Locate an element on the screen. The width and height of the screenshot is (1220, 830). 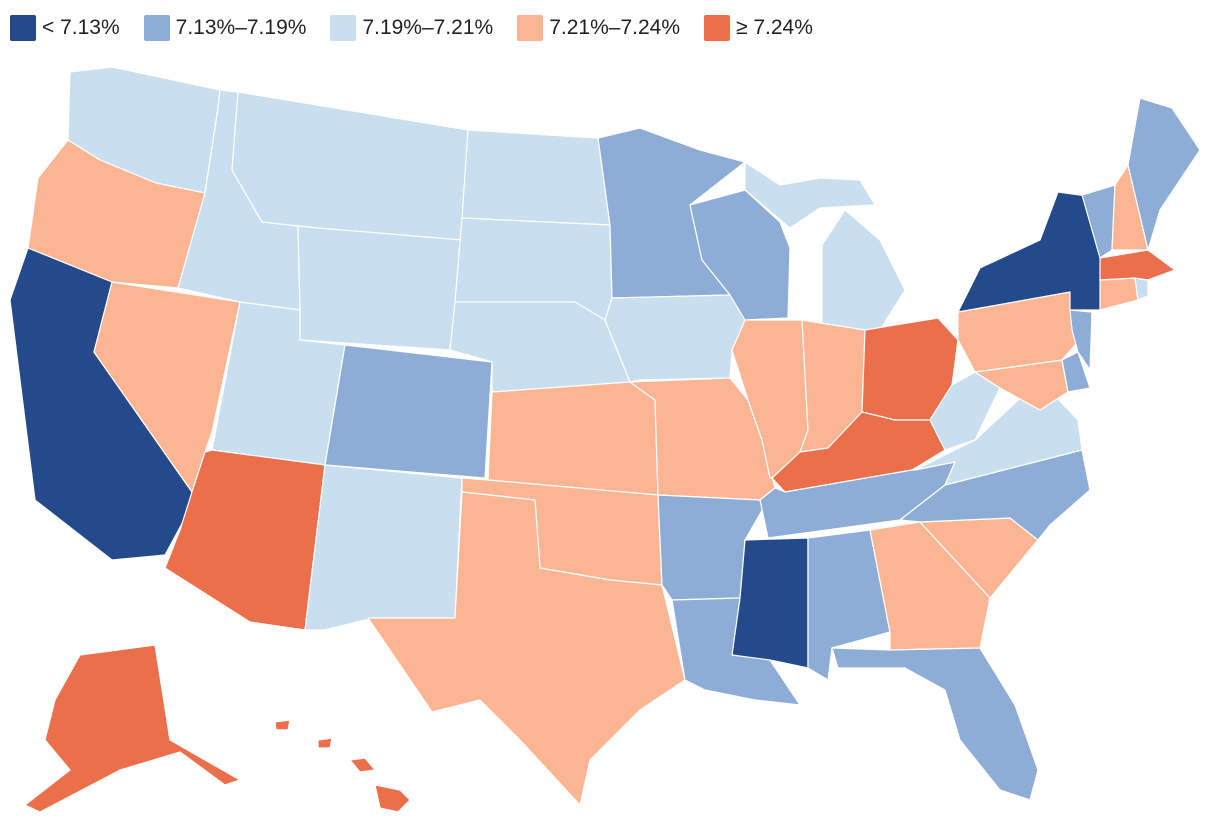
state-NM is located at coordinates (383, 547).